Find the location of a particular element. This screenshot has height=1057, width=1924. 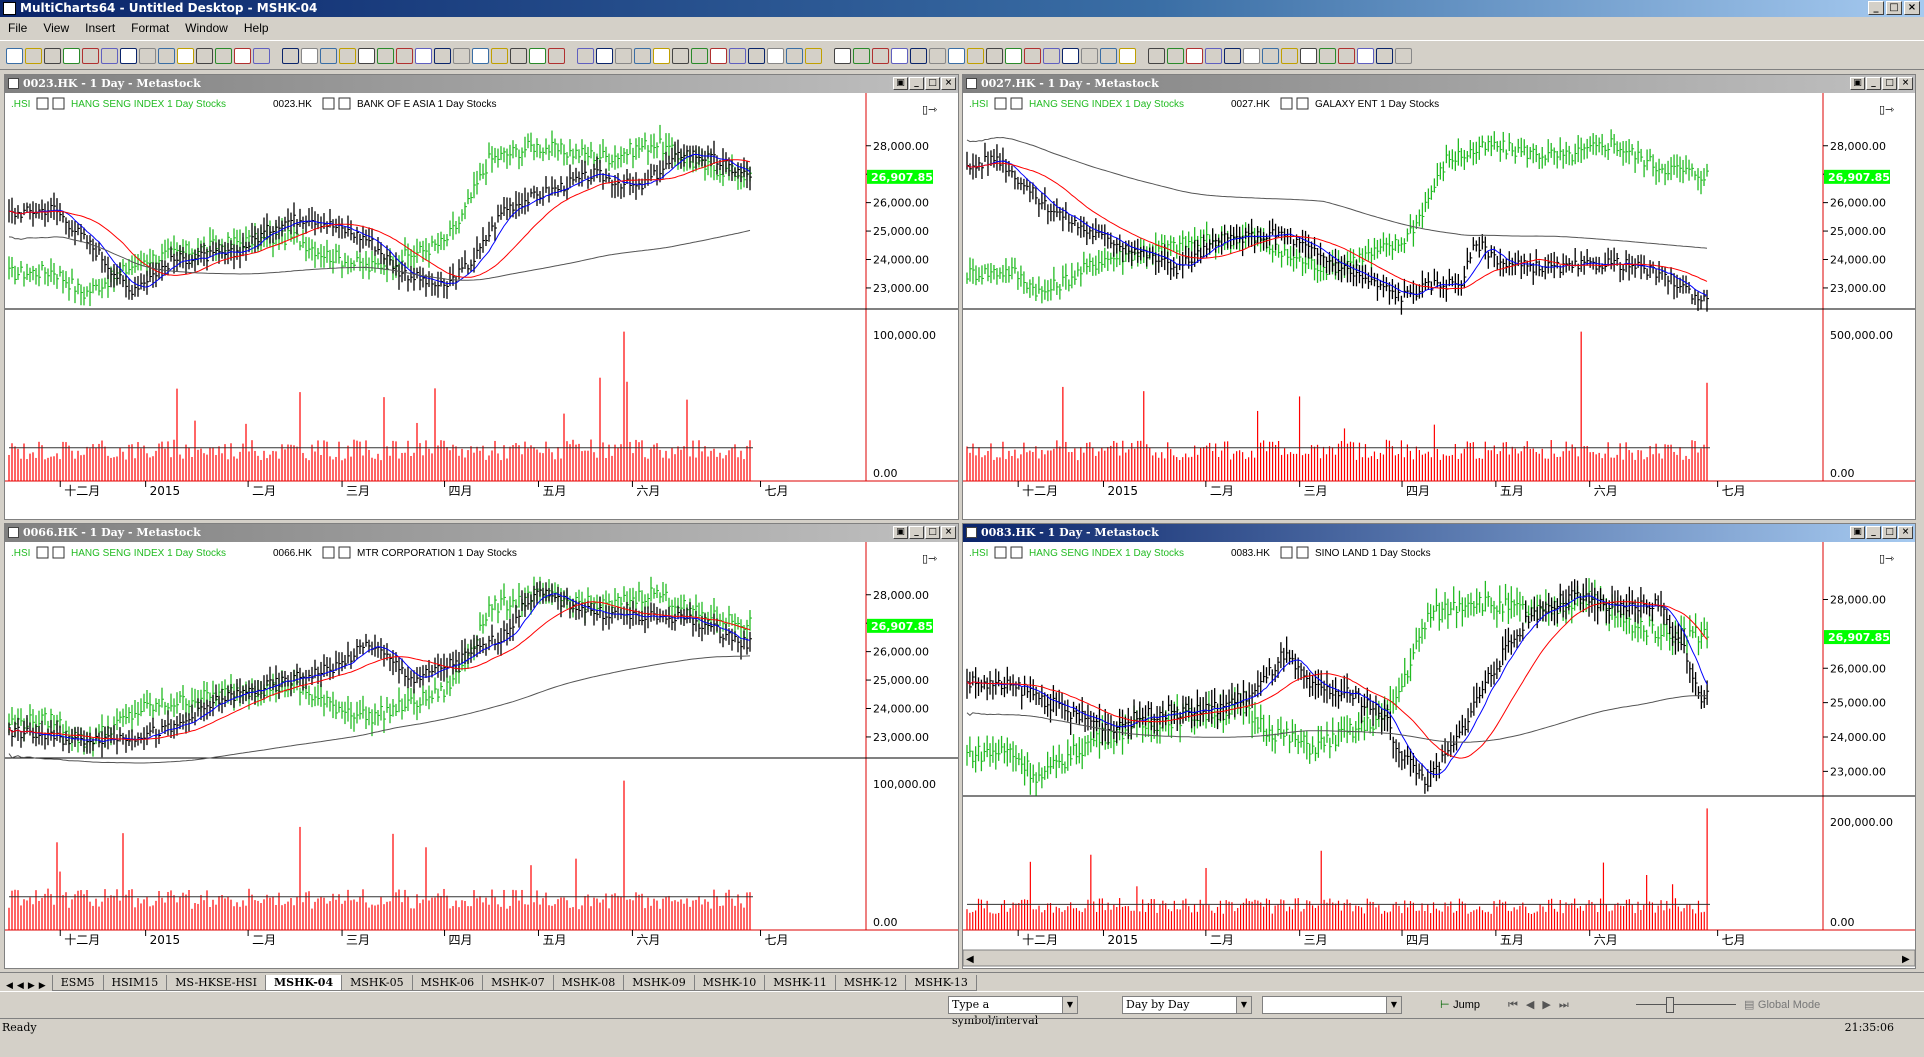

menu-file: File is located at coordinates (18, 28).